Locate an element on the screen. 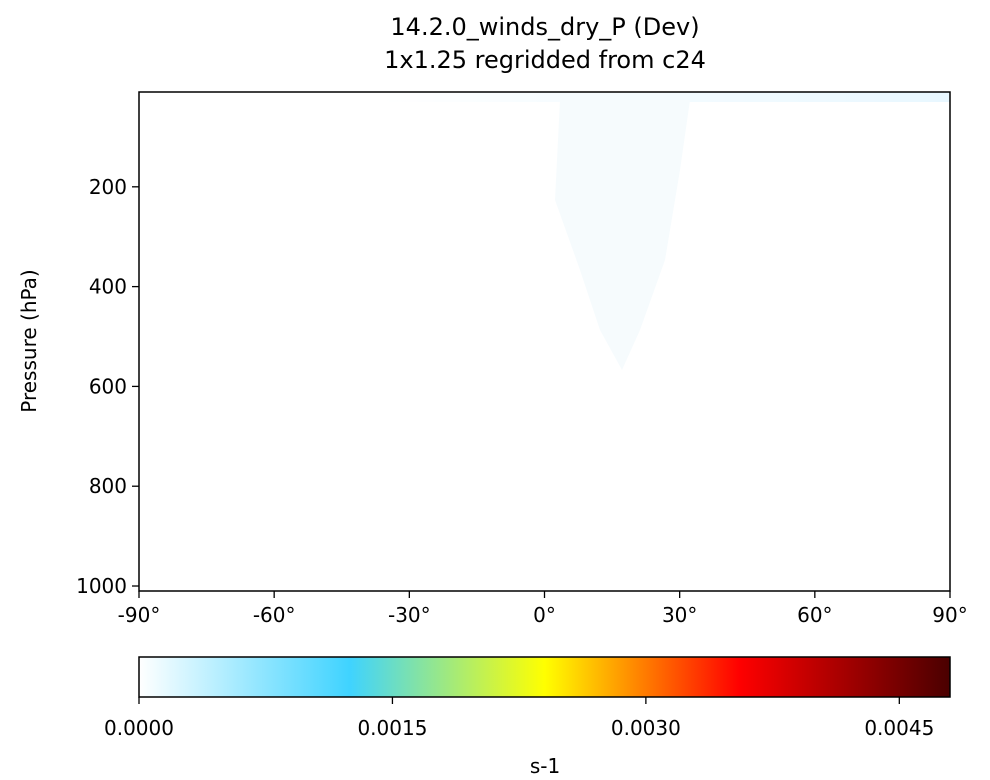  colorbar-tick-label: 0.0030 is located at coordinates (646, 728).